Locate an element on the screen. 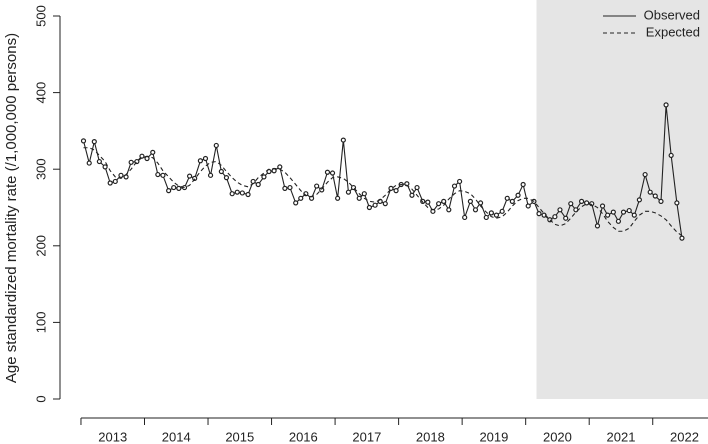  x-tick-label: 2022 is located at coordinates (684, 436).